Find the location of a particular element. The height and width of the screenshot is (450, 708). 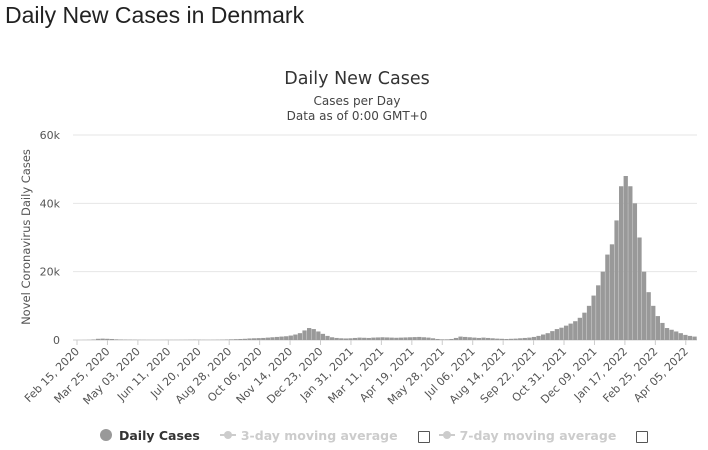

checkbox-7-day-average is located at coordinates (642, 436).